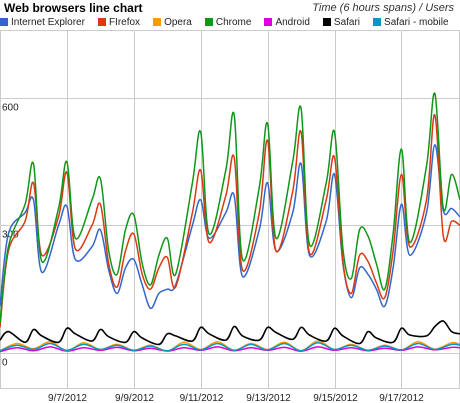 Image resolution: width=460 pixels, height=403 pixels. I want to click on legend-item: Android, so click(287, 22).